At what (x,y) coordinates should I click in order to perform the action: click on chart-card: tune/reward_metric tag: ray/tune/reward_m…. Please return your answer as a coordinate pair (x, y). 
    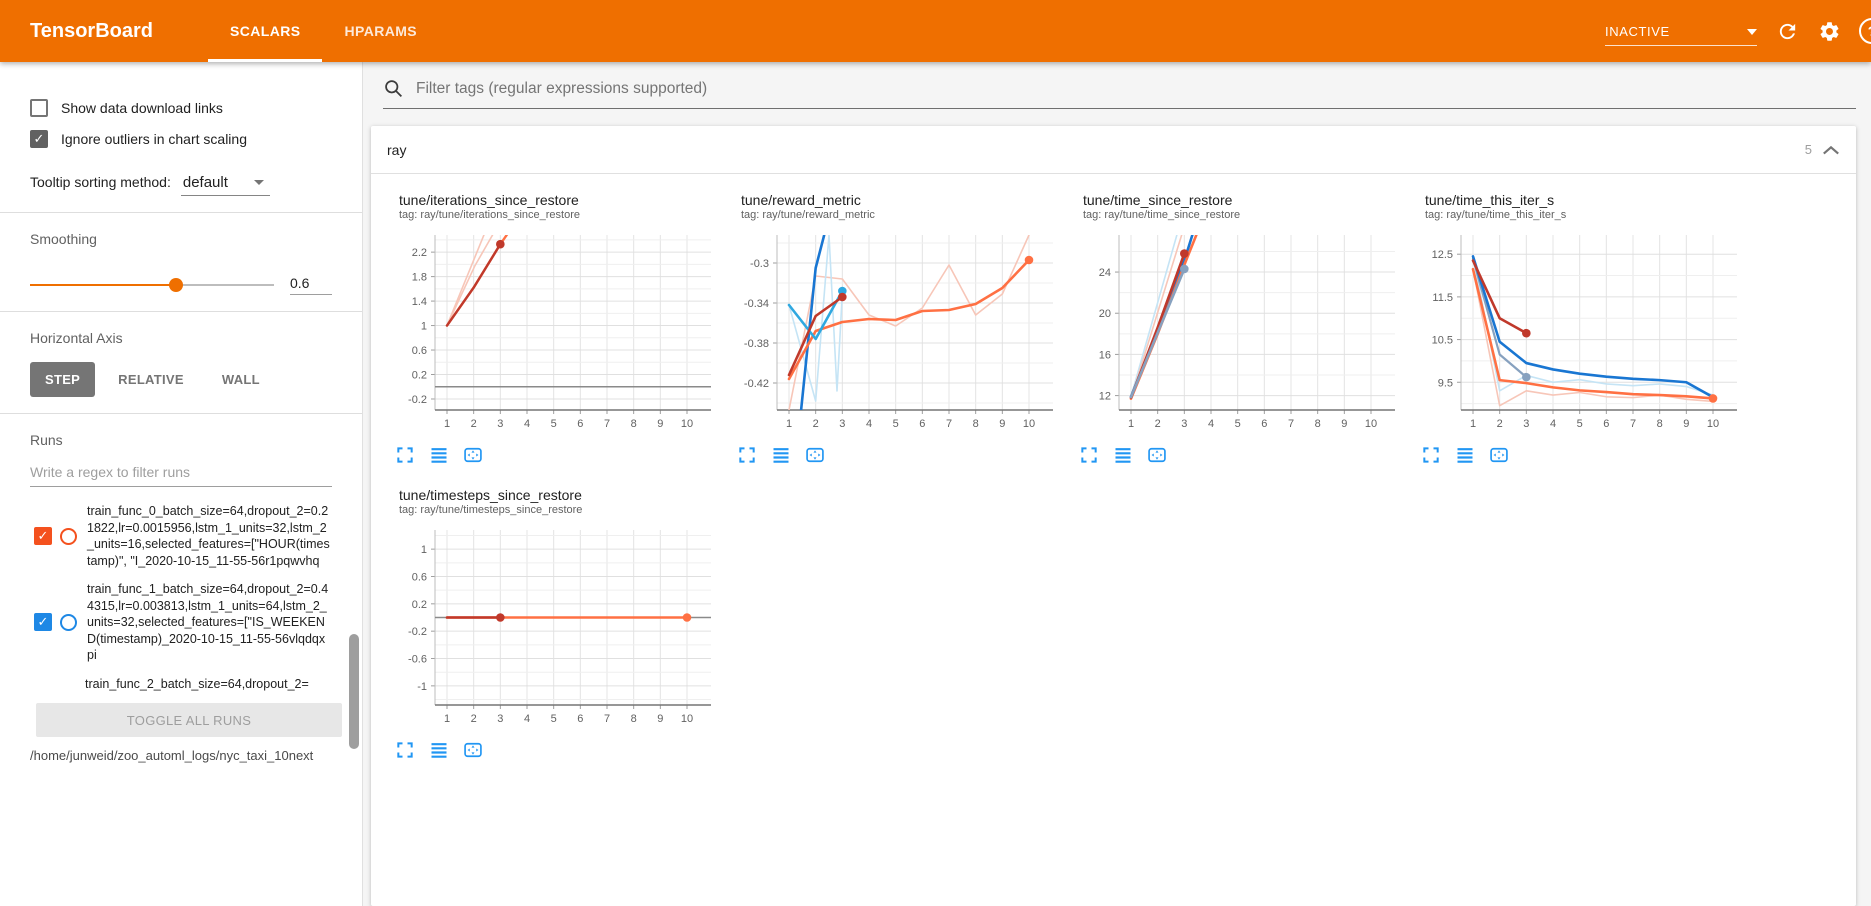
    Looking at the image, I should click on (898, 329).